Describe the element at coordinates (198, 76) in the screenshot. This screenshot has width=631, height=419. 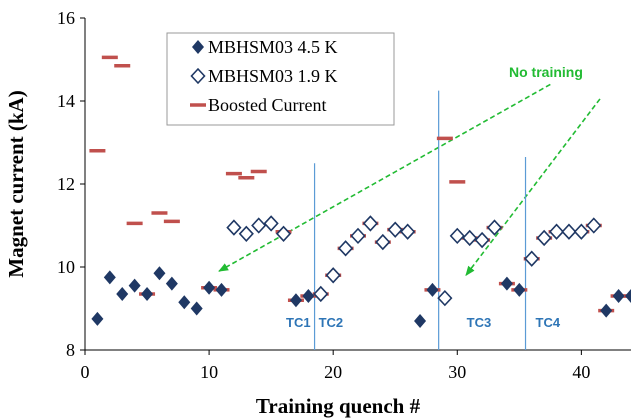
I see `legend-marker-open-diamond` at that location.